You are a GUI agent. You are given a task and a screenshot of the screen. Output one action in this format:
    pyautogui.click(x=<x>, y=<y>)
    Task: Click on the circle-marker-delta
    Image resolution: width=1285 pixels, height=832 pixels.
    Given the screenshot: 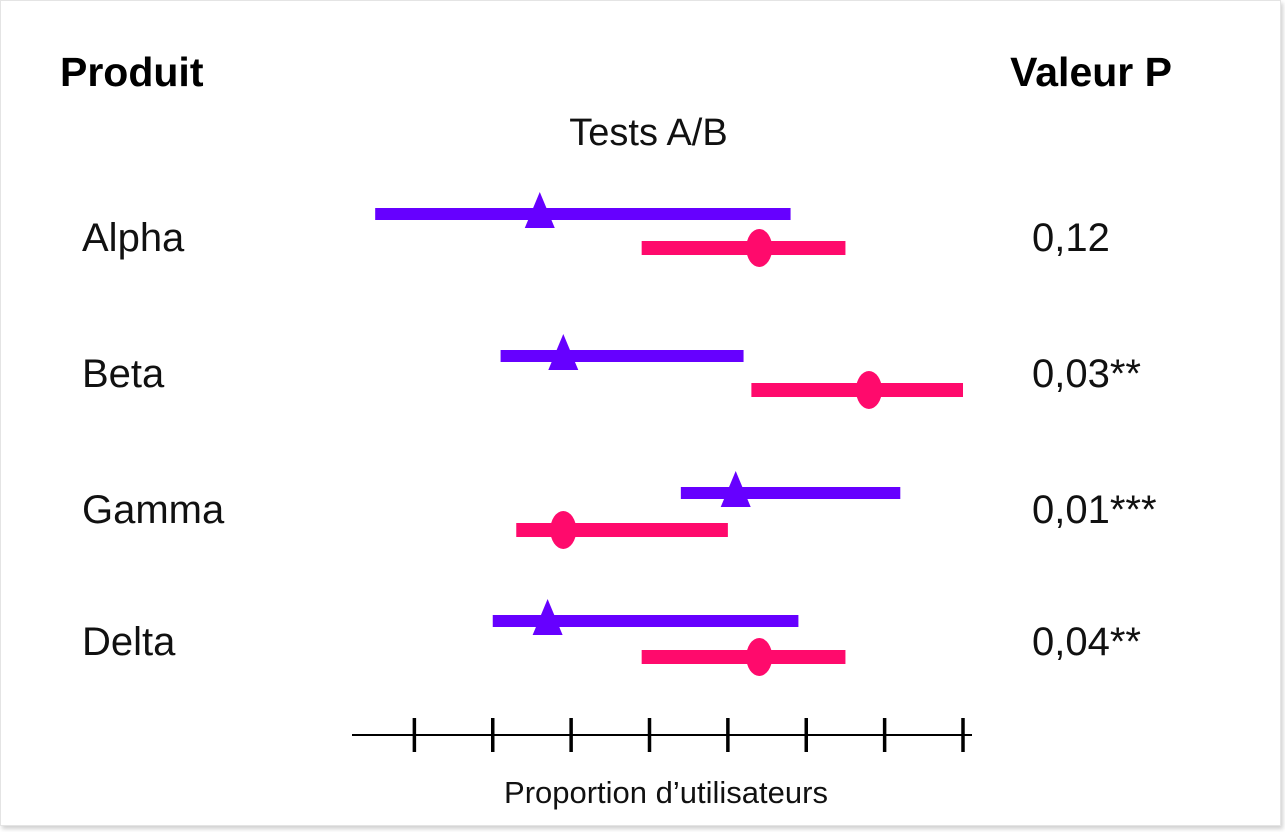 What is the action you would take?
    pyautogui.click(x=759, y=657)
    